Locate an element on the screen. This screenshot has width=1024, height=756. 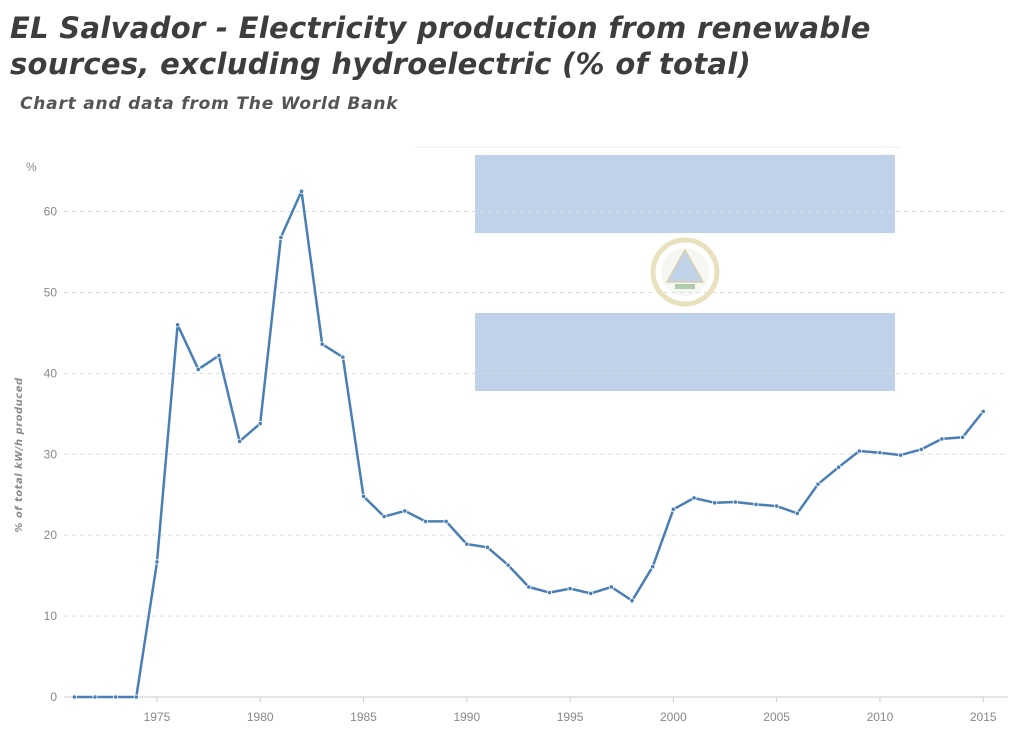
x-tick-label: 1980 is located at coordinates (260, 717).